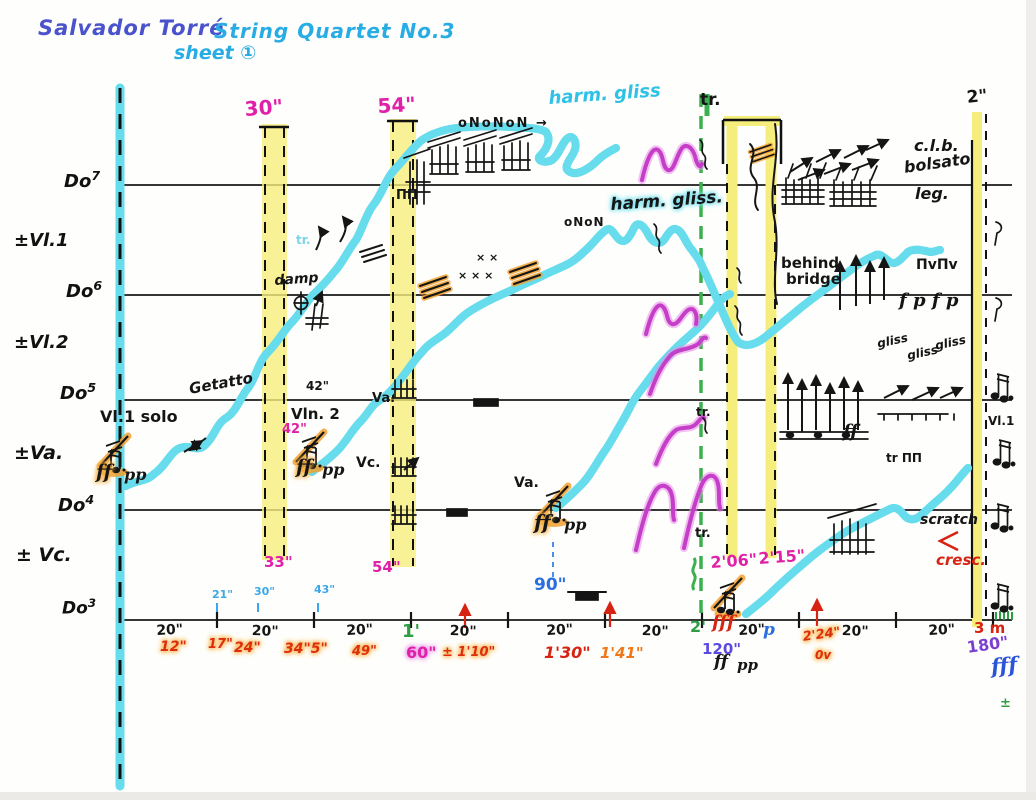 The height and width of the screenshot is (800, 1036). What do you see at coordinates (857, 541) in the screenshot?
I see `curve-vc` at bounding box center [857, 541].